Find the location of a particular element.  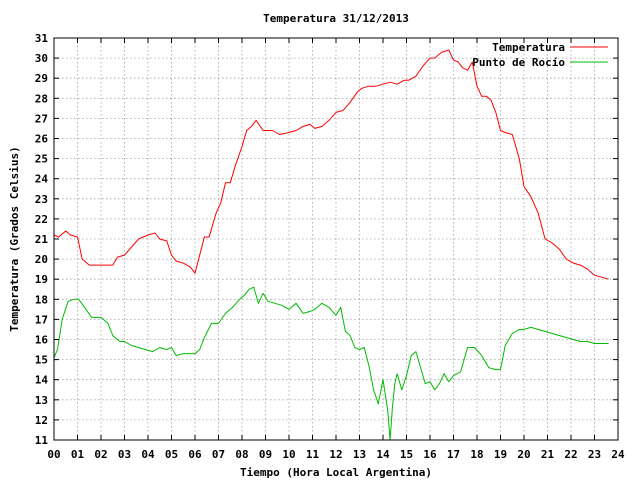

x-tick-label: 16 is located at coordinates (430, 454).